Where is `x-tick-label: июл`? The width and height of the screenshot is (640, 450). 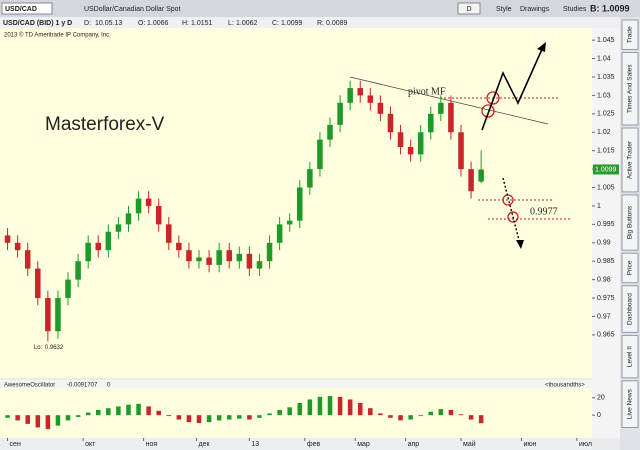 x-tick-label: июл is located at coordinates (585, 444).